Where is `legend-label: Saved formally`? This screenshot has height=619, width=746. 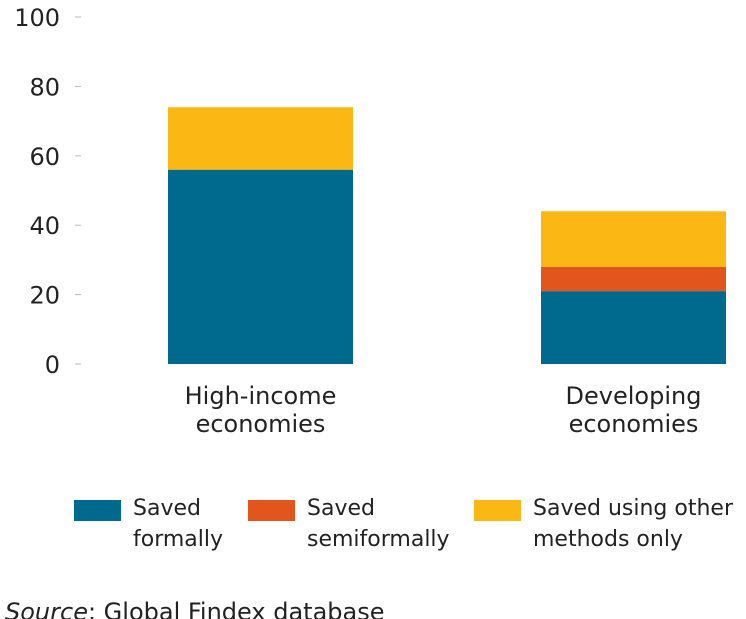
legend-label: Saved formally is located at coordinates (178, 524).